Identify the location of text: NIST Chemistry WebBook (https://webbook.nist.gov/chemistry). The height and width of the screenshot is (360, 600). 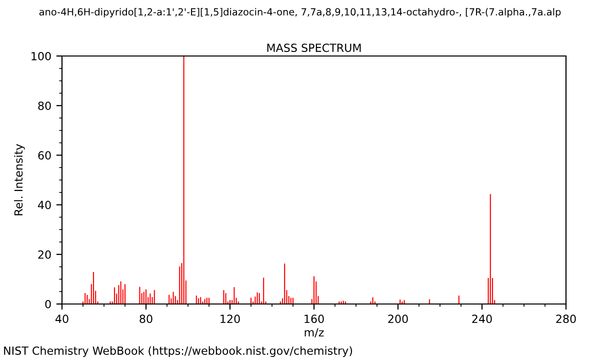
(178, 351).